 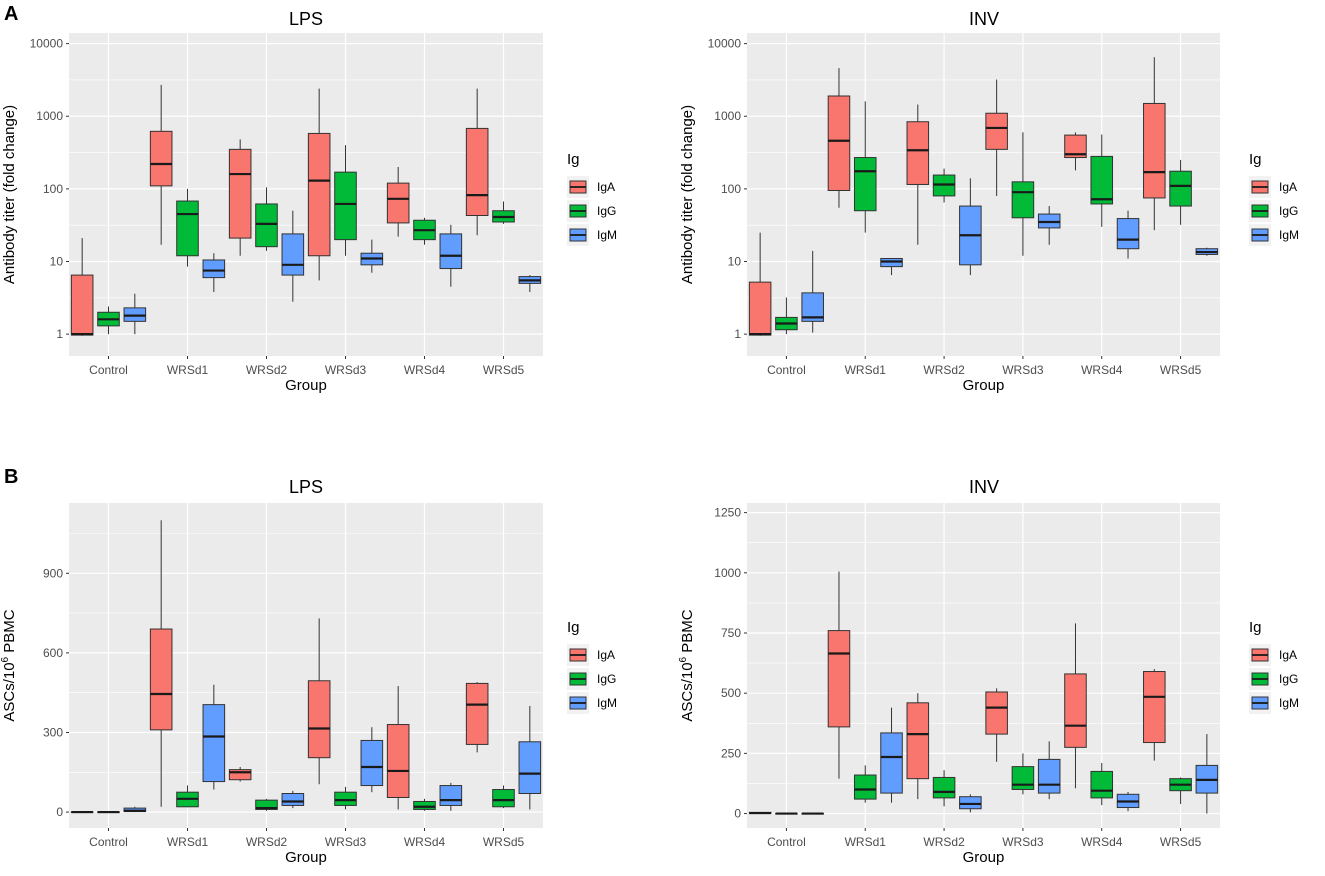 I want to click on y-tick-label: 1, so click(x=59, y=334).